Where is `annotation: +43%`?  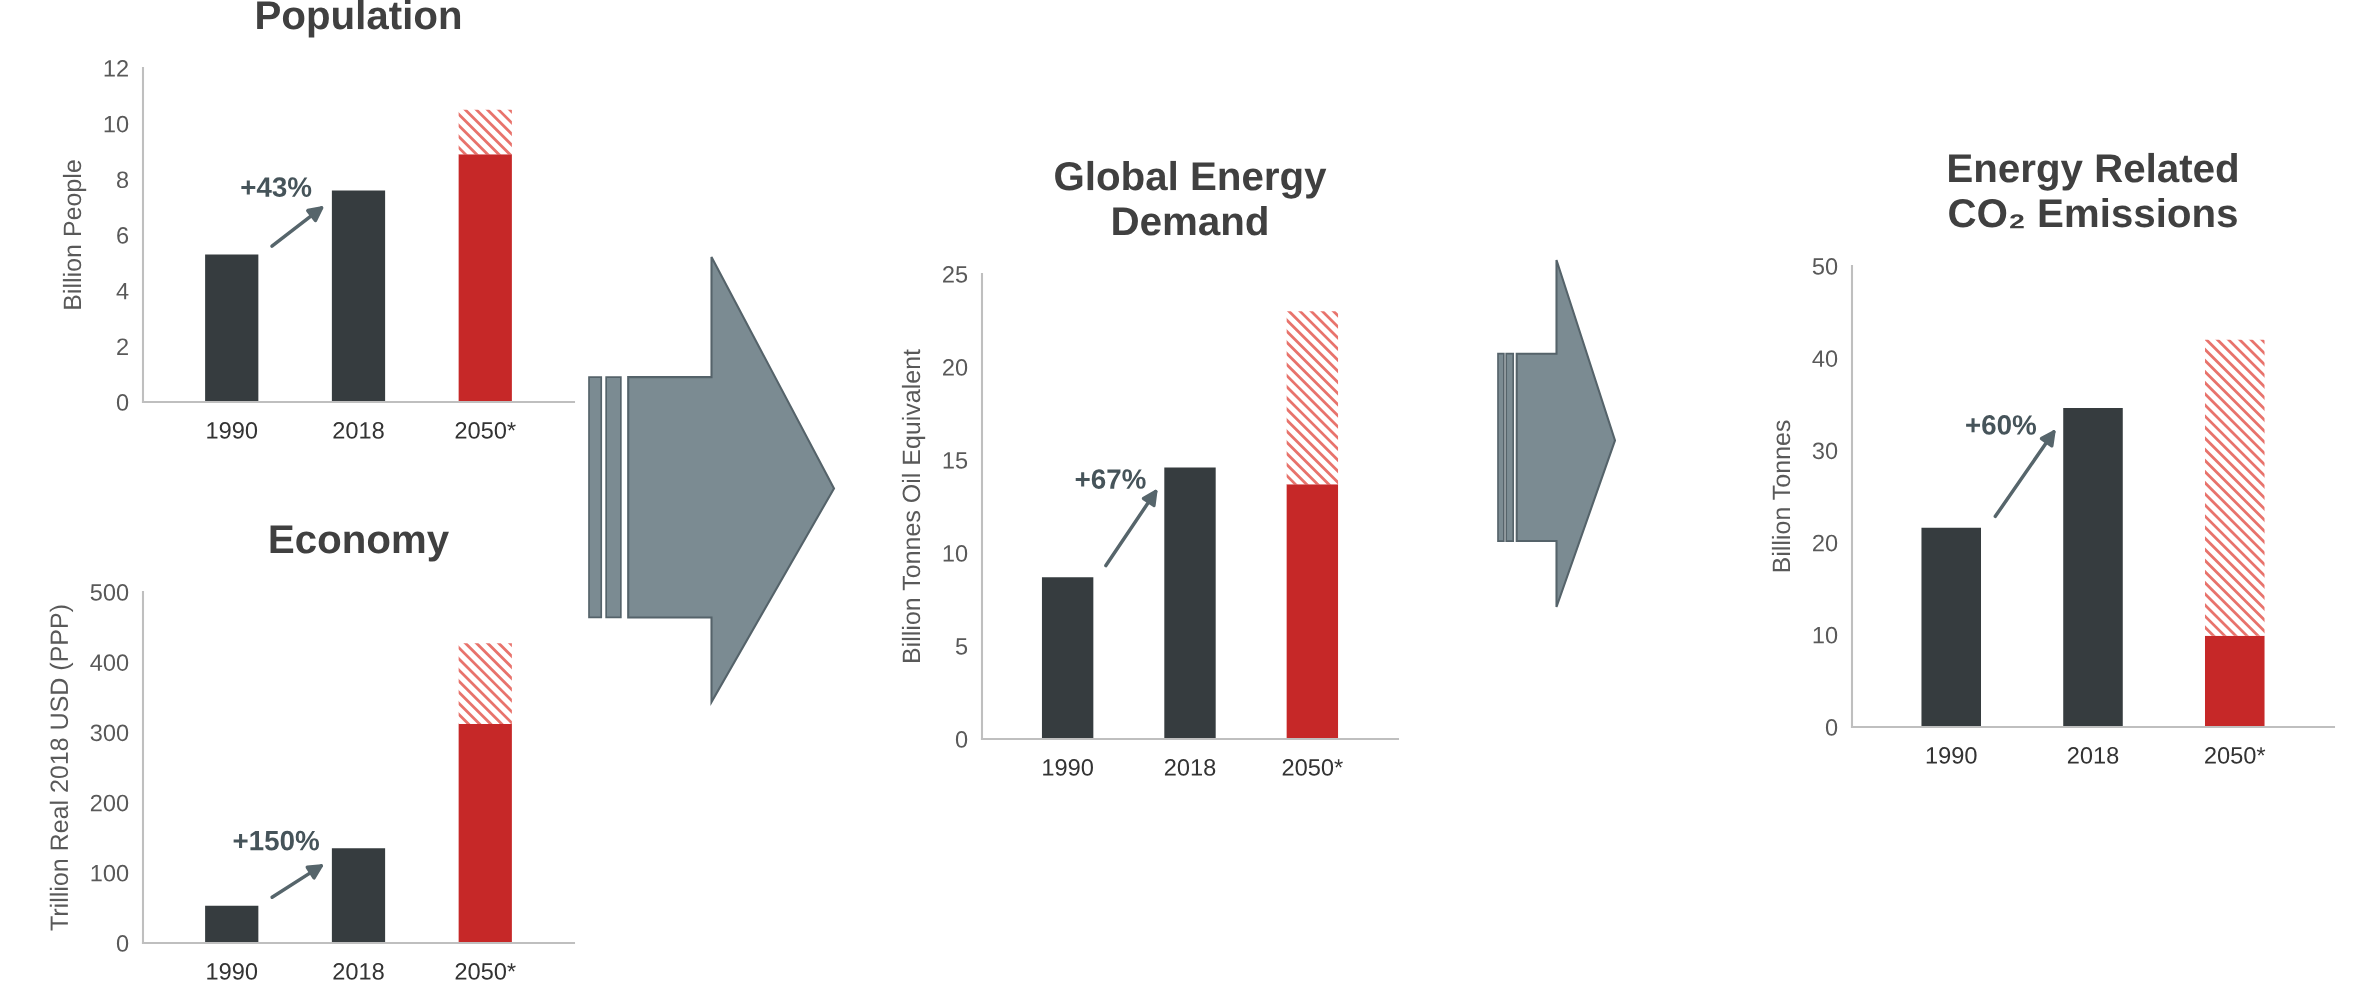
annotation: +43% is located at coordinates (276, 187).